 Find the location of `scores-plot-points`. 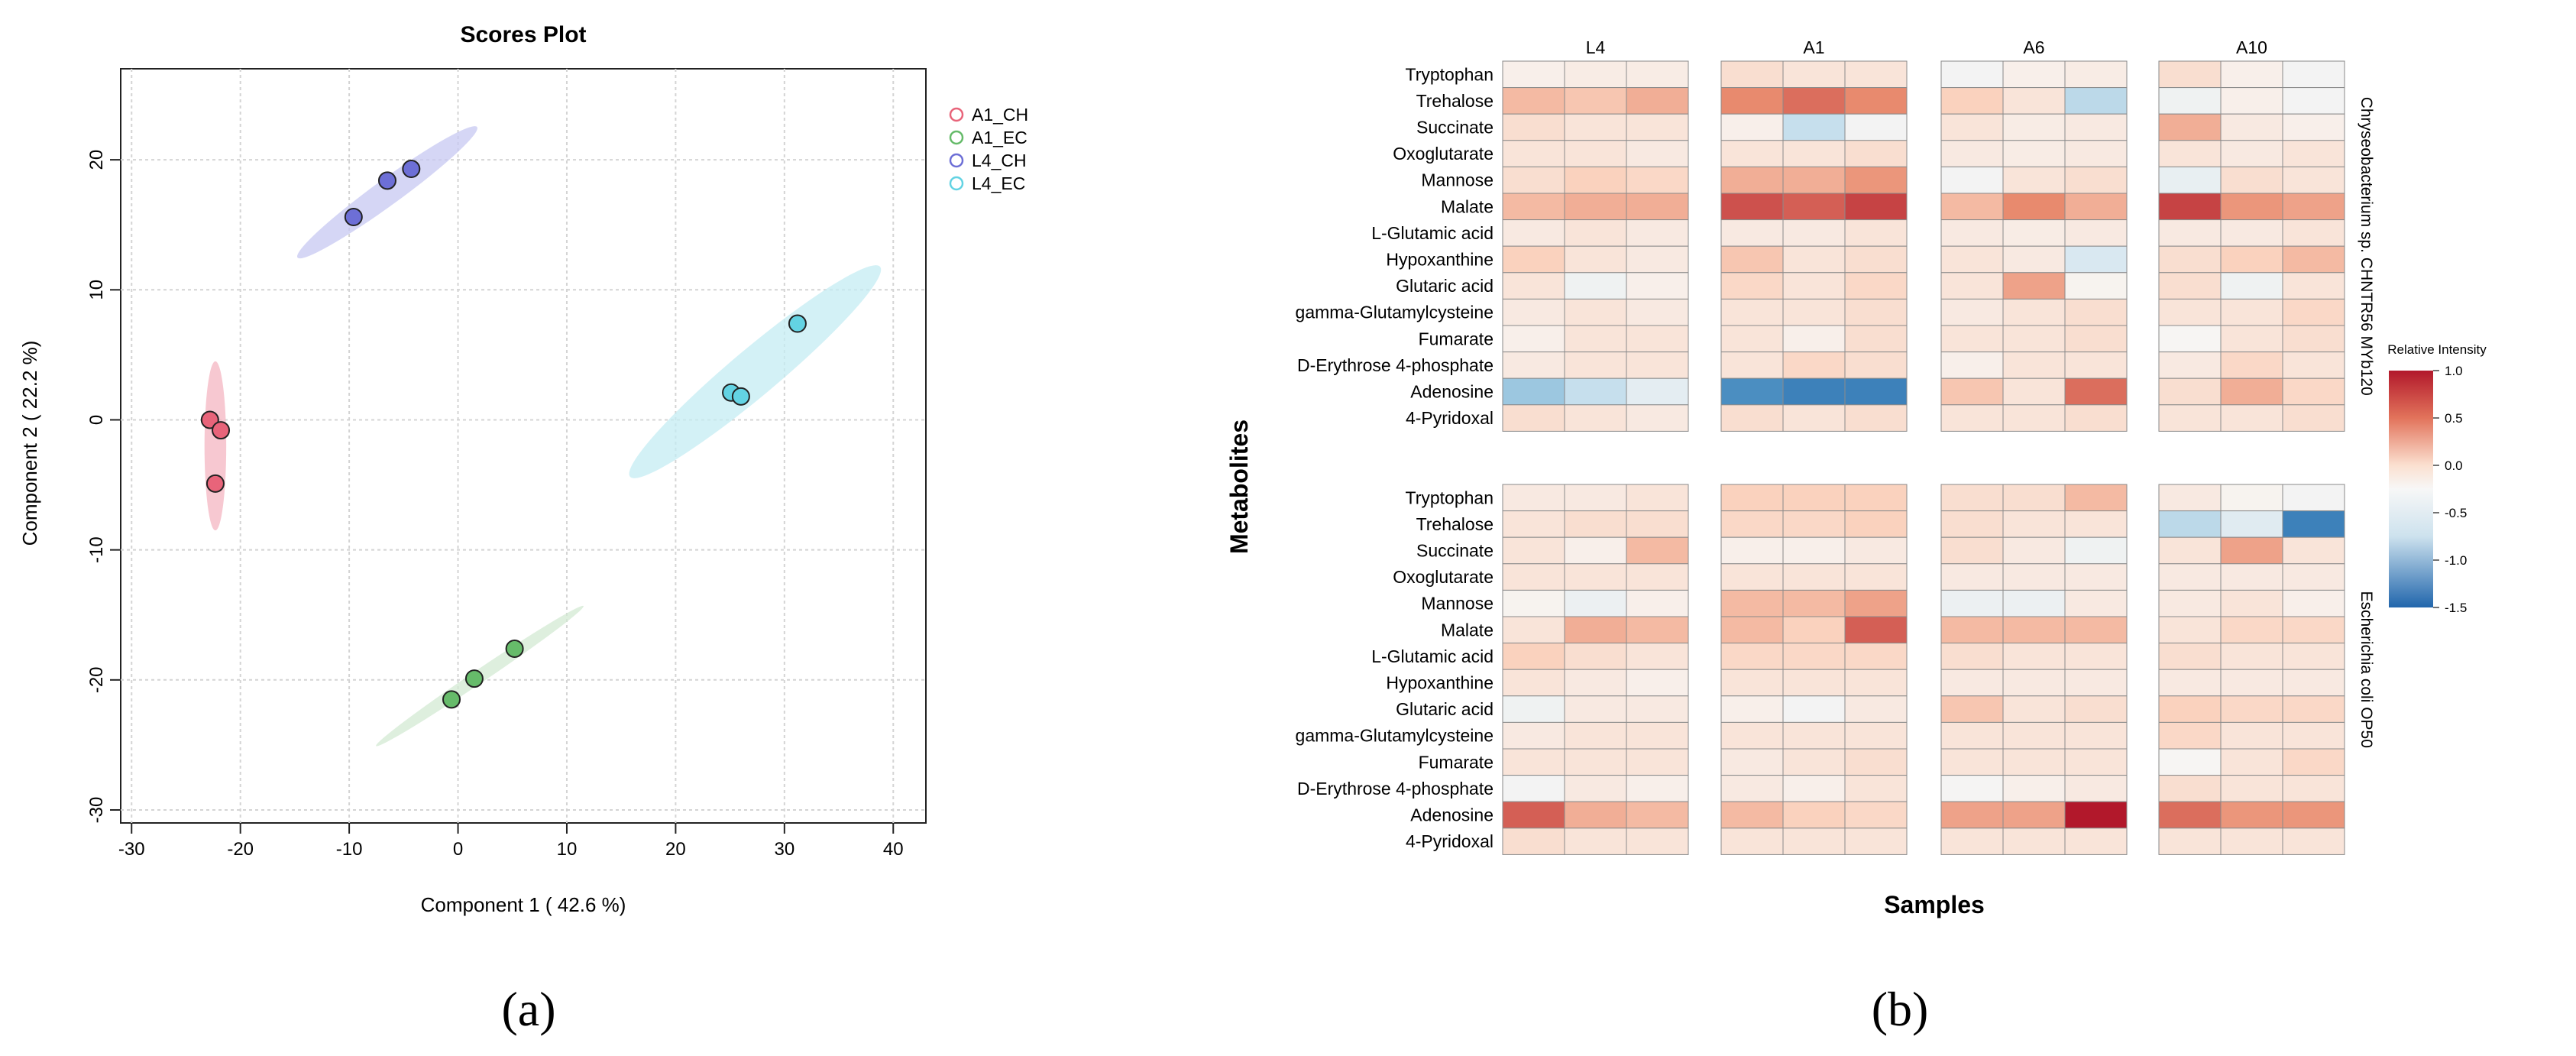

scores-plot-points is located at coordinates (503, 434).